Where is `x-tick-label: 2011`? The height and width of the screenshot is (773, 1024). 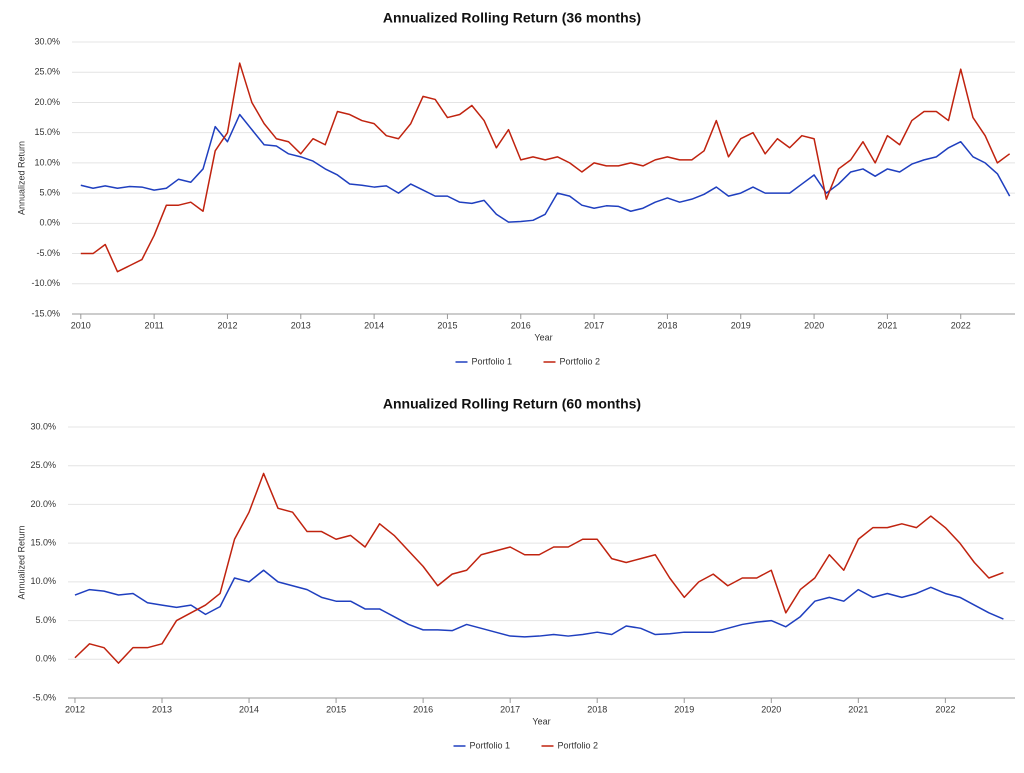 x-tick-label: 2011 is located at coordinates (153, 325).